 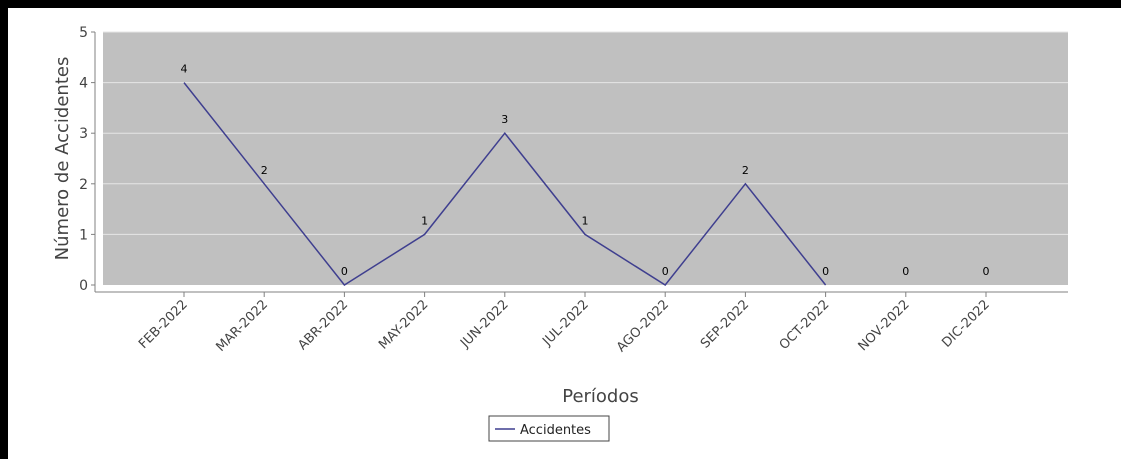 I want to click on y-tick-labels: 0 1 2 3 4 5, so click(x=87, y=159).